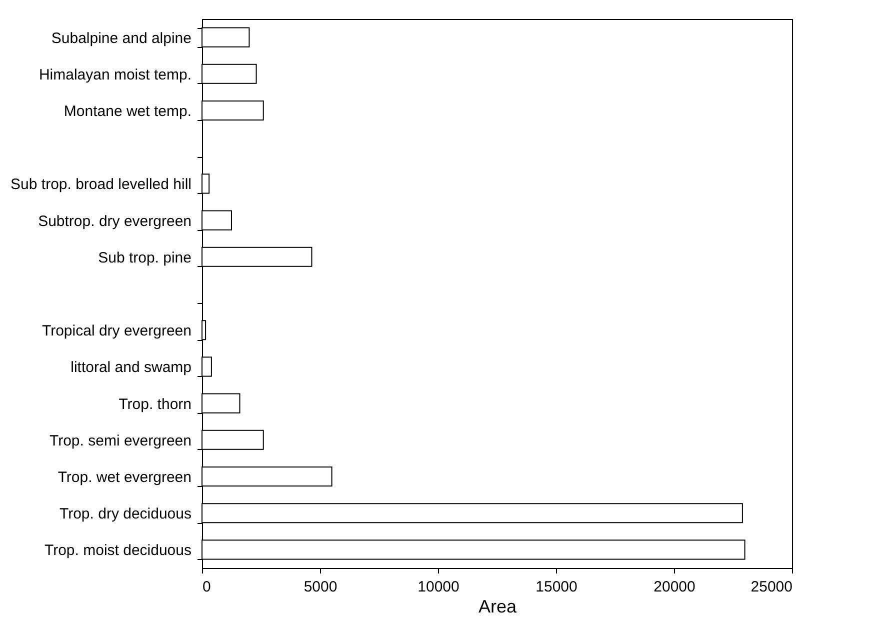  What do you see at coordinates (771, 587) in the screenshot?
I see `x-tick-label: 25000` at bounding box center [771, 587].